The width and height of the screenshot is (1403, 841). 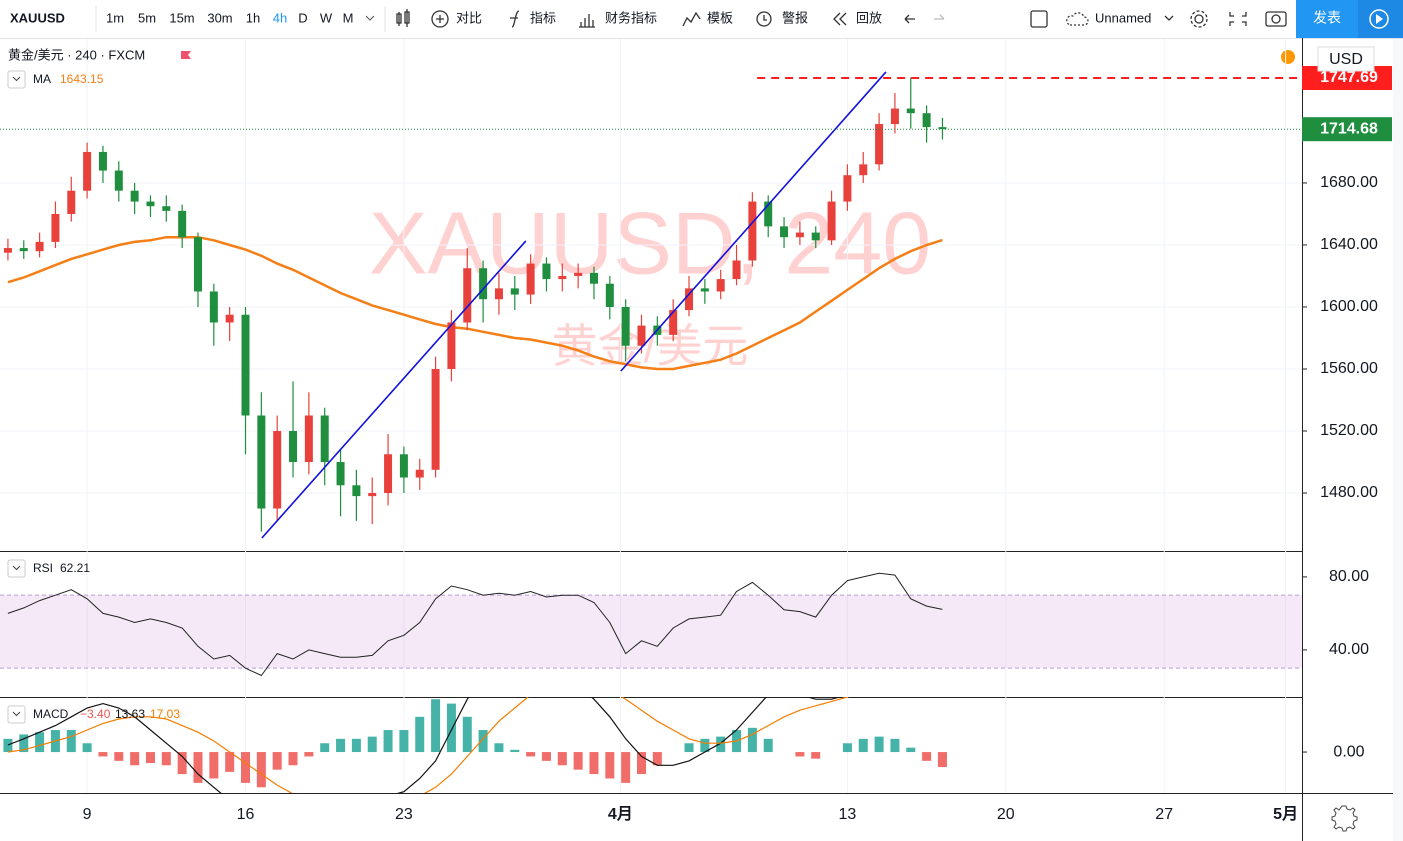 I want to click on x-tick-label: 23, so click(x=404, y=814).